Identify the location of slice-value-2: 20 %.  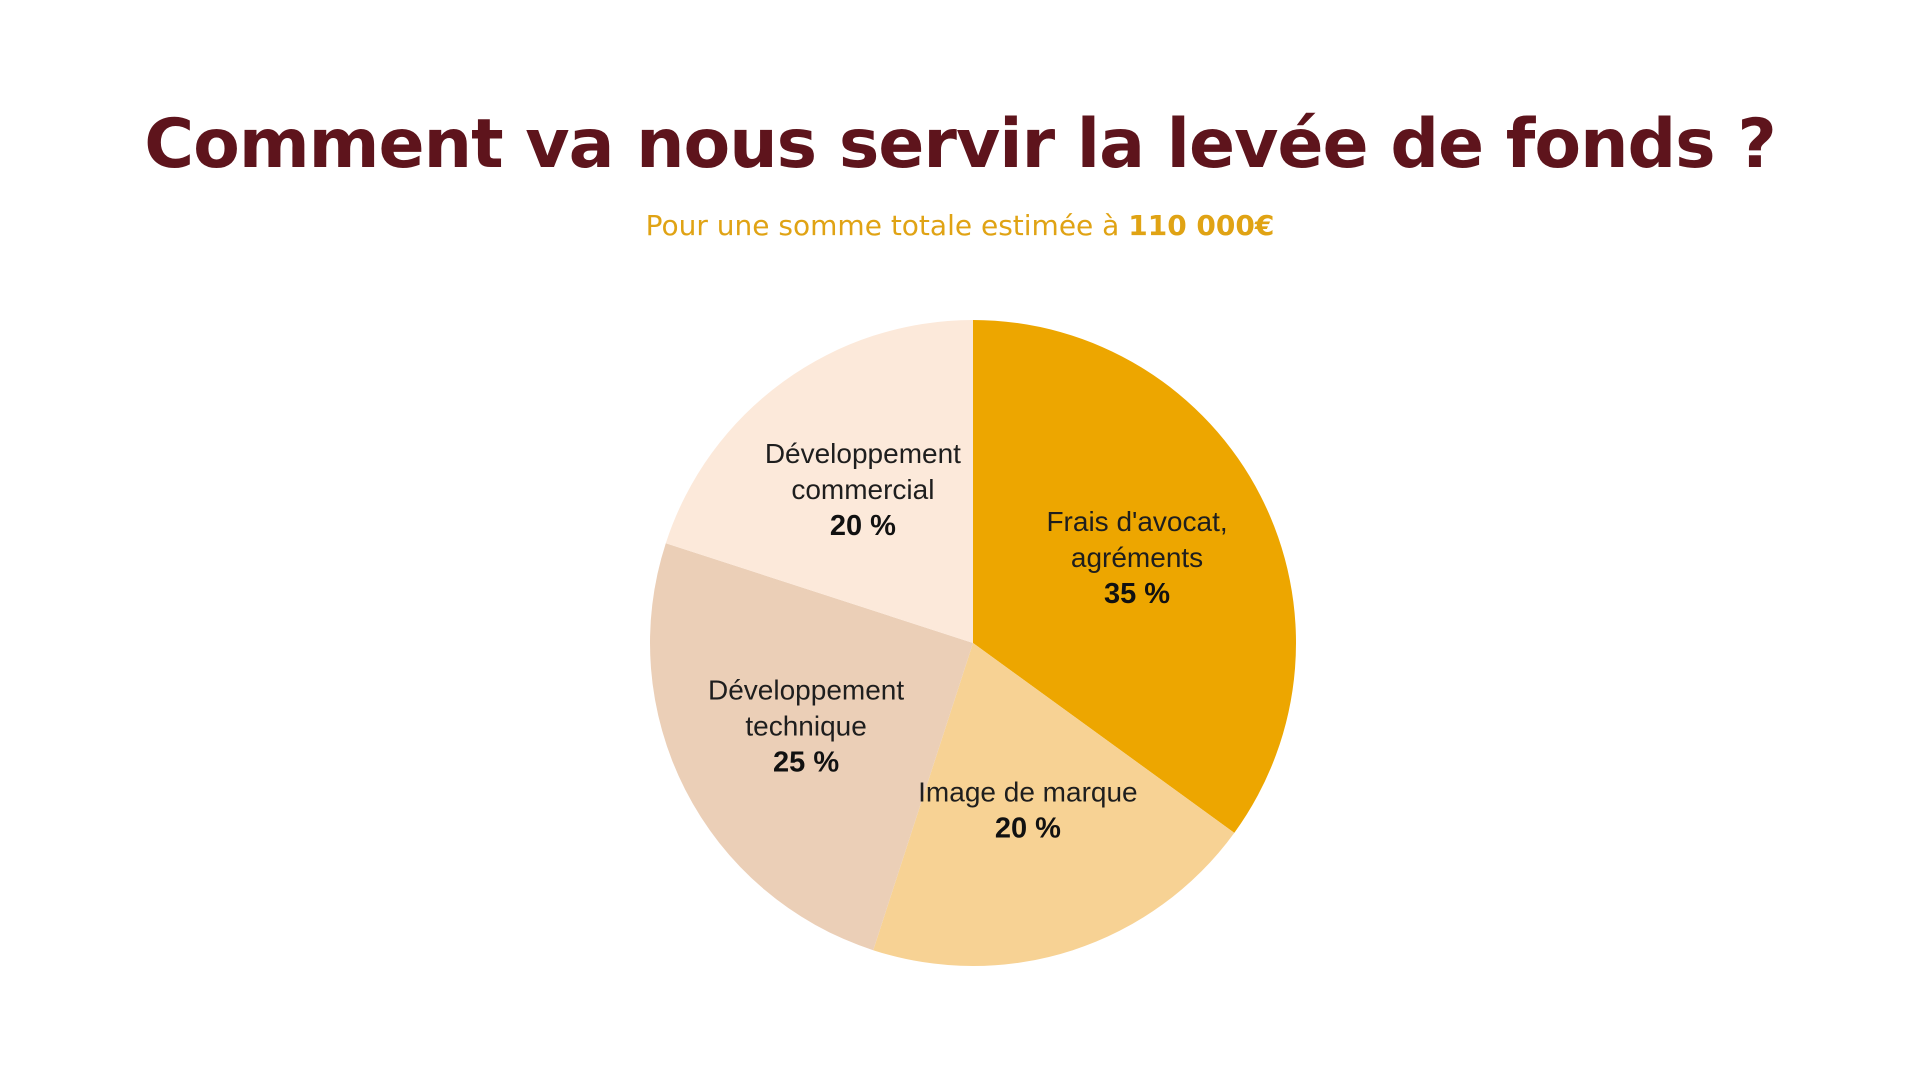
(1028, 829).